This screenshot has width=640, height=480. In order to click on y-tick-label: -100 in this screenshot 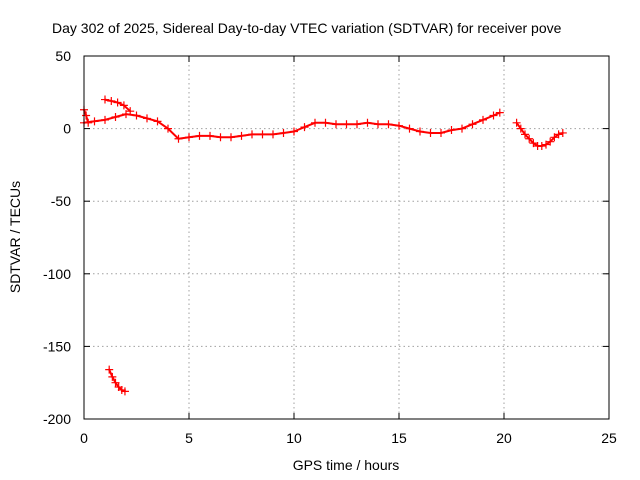, I will do `click(57, 274)`.